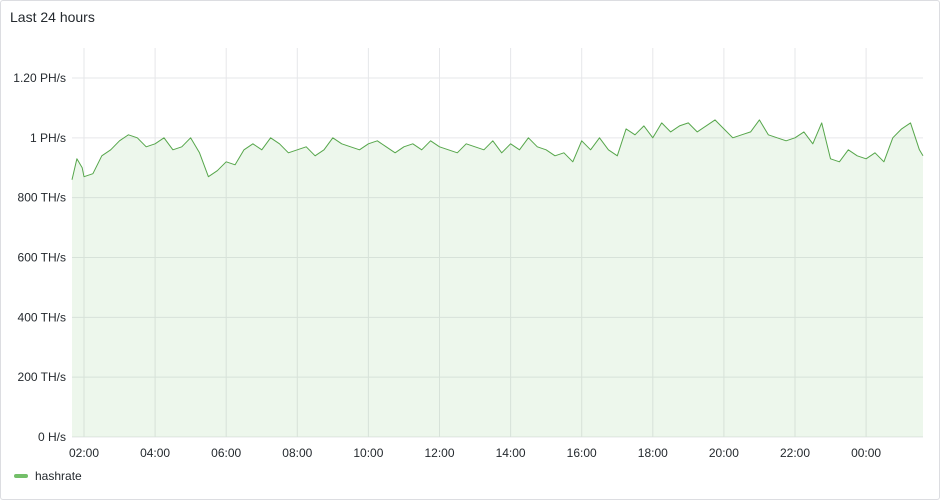 This screenshot has width=940, height=500. What do you see at coordinates (724, 453) in the screenshot?
I see `x-tick-label: 20:00` at bounding box center [724, 453].